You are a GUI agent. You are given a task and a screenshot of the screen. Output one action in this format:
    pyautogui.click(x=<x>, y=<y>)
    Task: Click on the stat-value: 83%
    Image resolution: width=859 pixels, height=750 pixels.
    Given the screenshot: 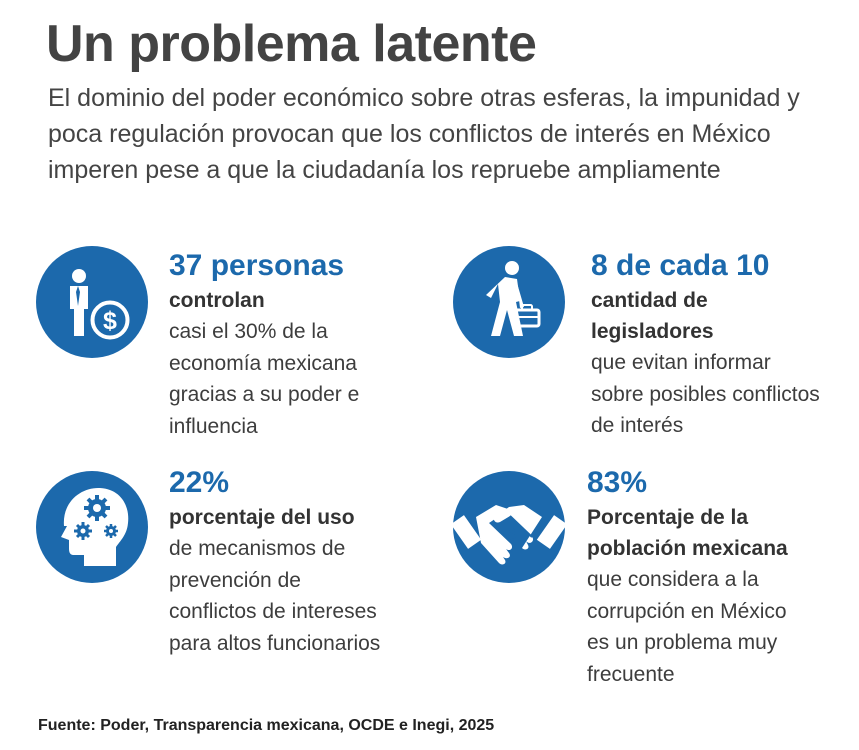 What is the action you would take?
    pyautogui.click(x=617, y=482)
    